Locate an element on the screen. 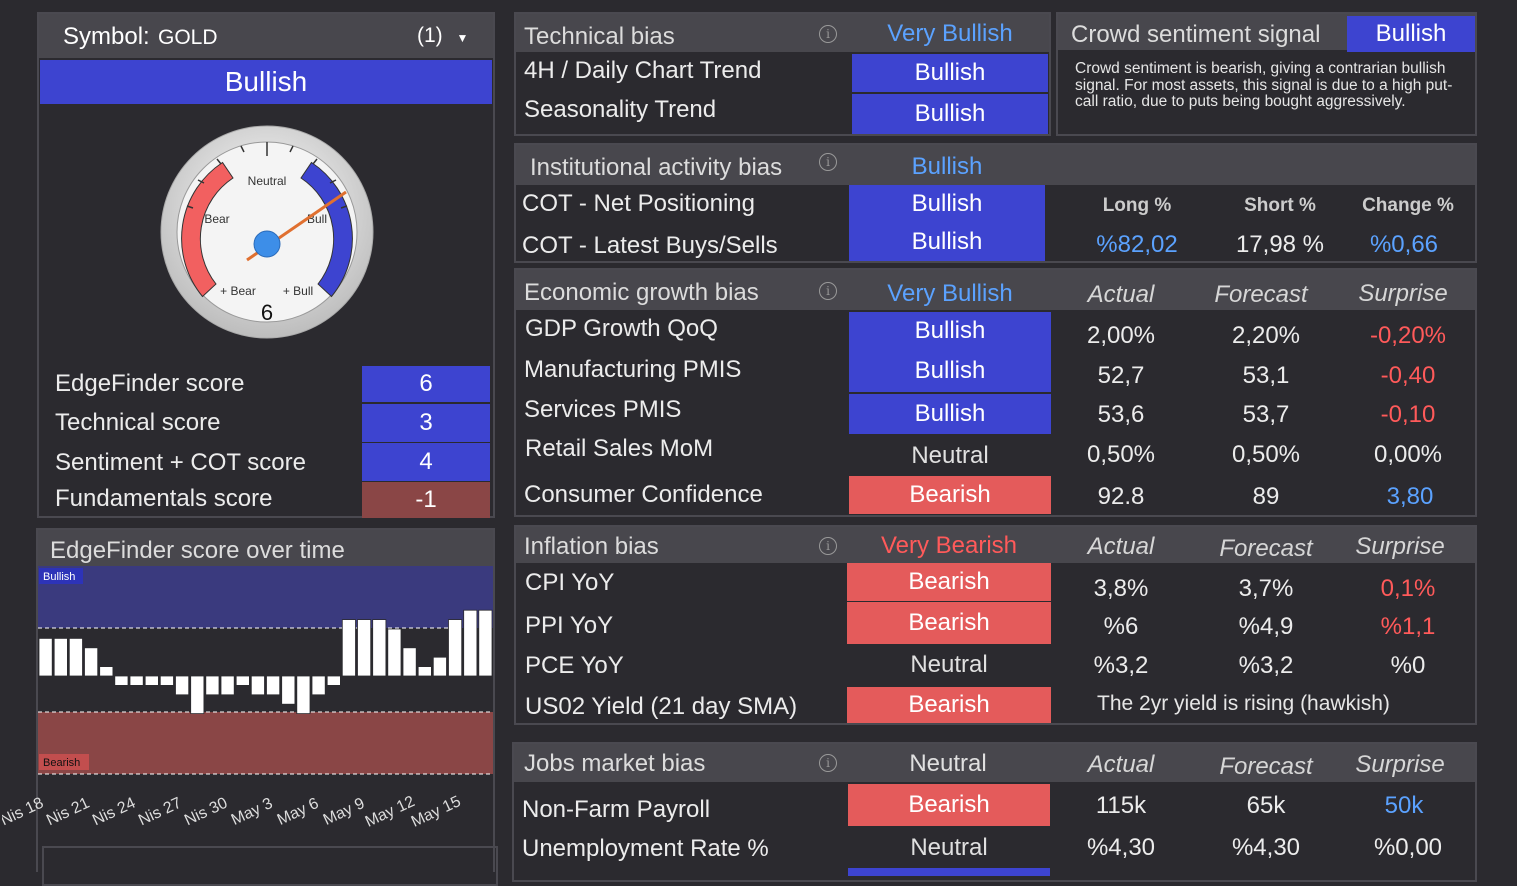 This screenshot has height=886, width=1517. gauge-plus-bear-label: + Bear is located at coordinates (238, 291).